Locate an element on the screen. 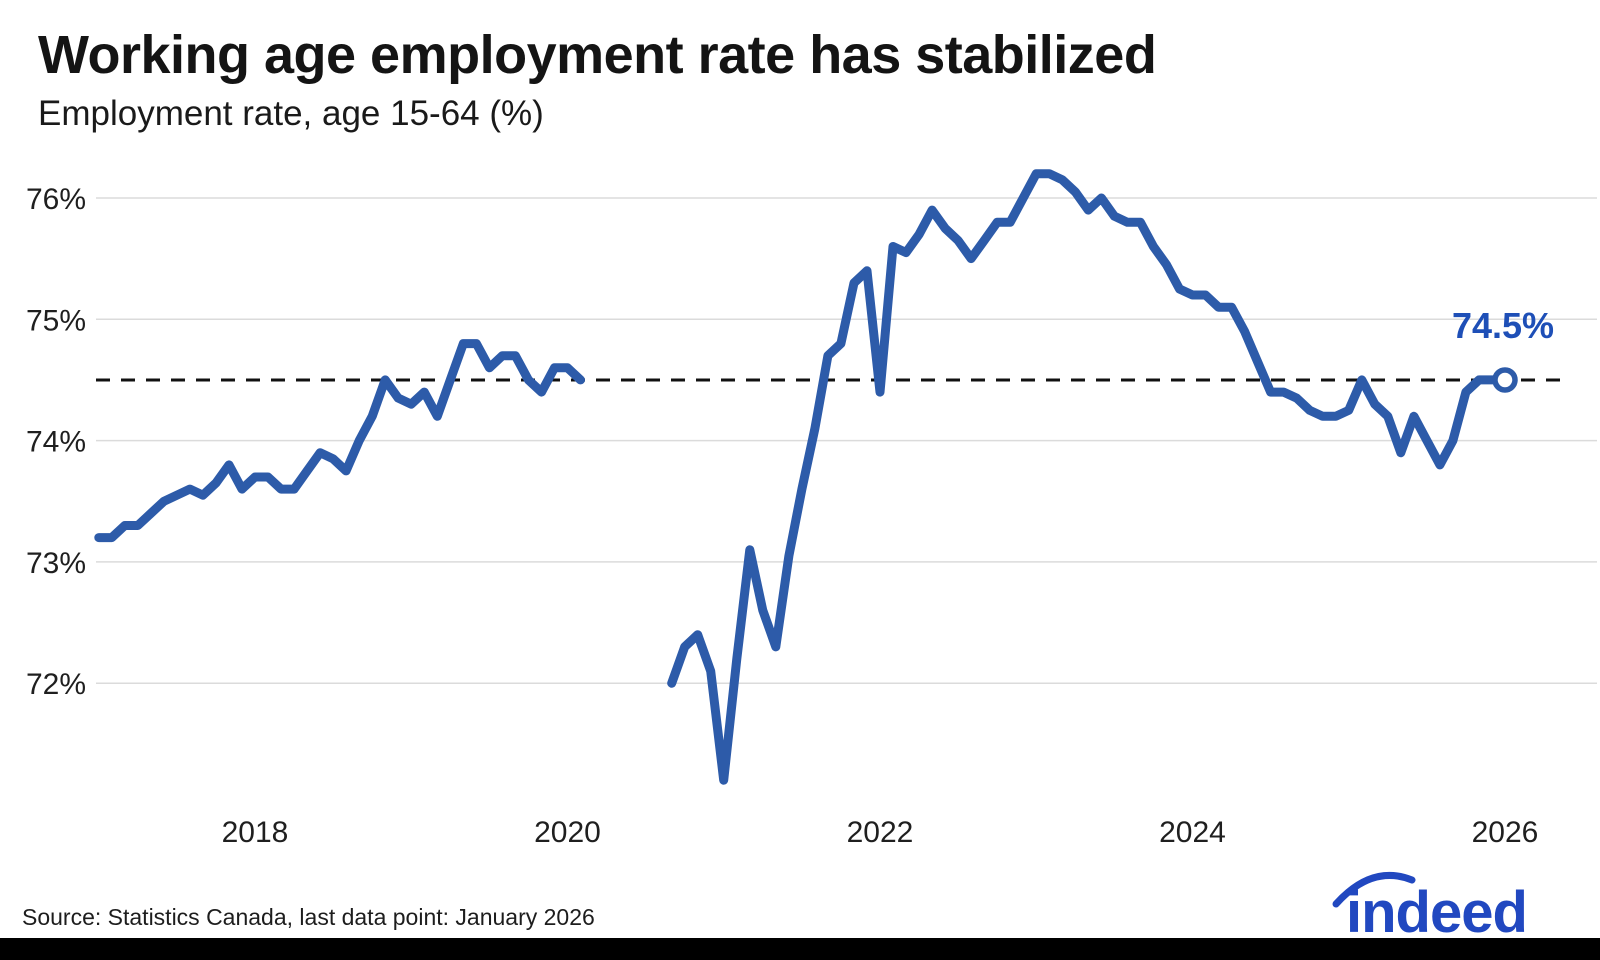  y-tick-label: 75% is located at coordinates (56, 320).